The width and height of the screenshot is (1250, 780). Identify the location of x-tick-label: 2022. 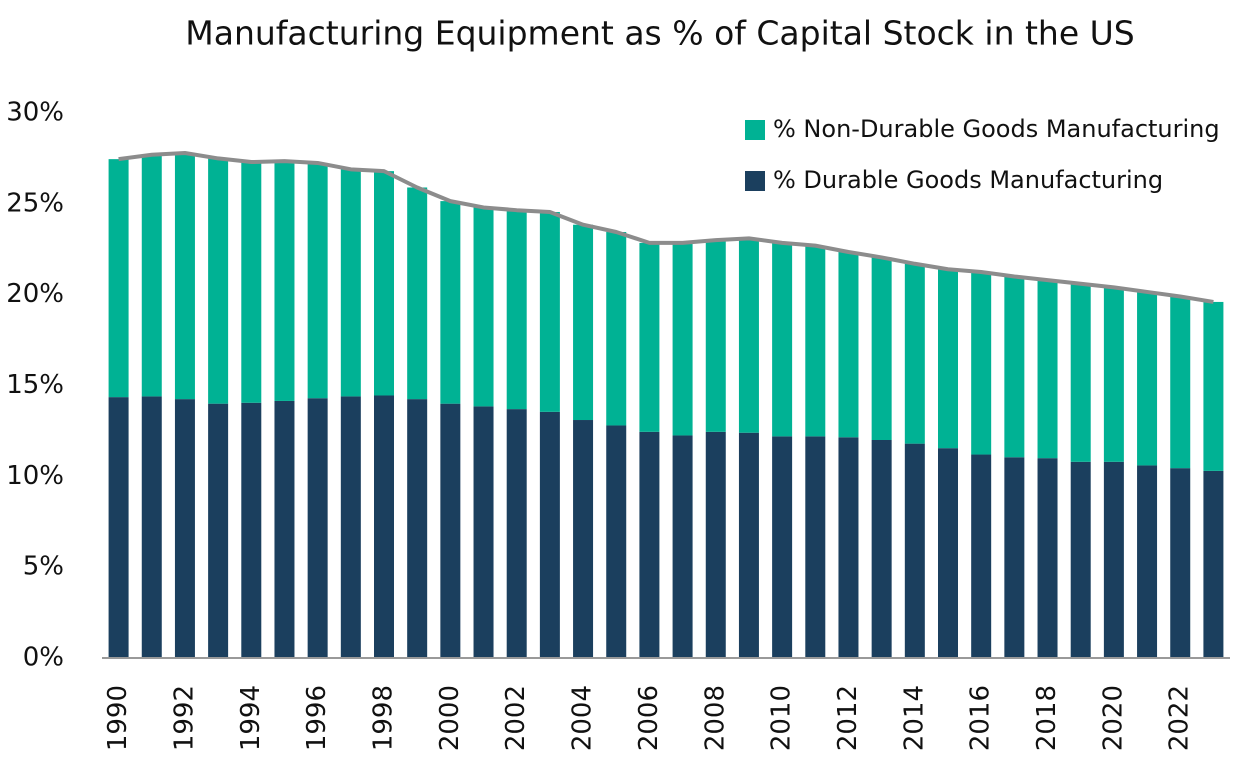
(1180, 718).